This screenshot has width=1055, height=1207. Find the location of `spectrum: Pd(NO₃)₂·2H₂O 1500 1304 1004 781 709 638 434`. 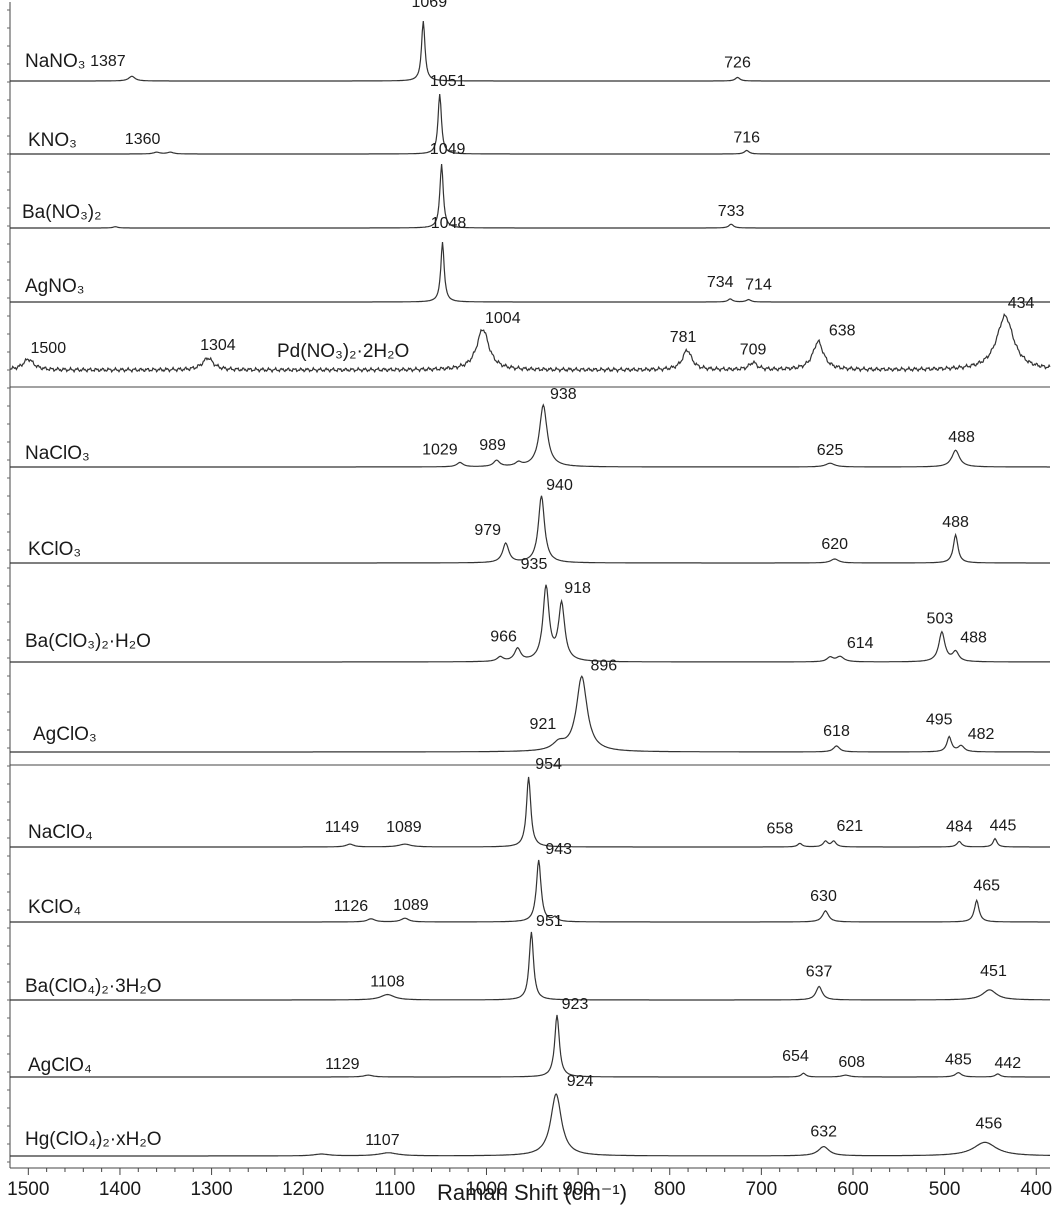

spectrum: Pd(NO₃)₂·2H₂O 1500 1304 1004 781 709 638 434 is located at coordinates (530, 334).